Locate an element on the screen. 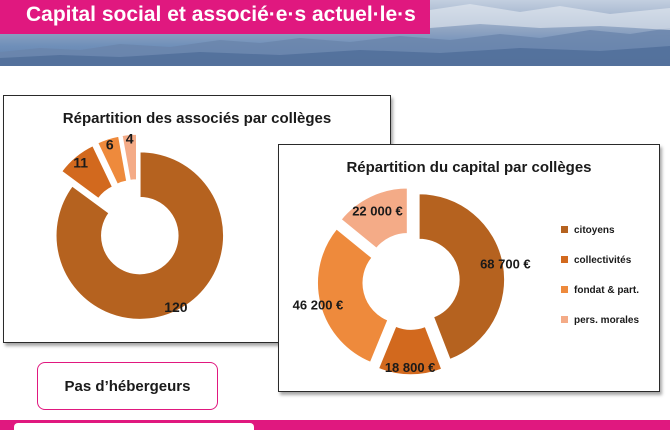 This screenshot has width=670, height=430. slice-label-2: 6 is located at coordinates (110, 144).